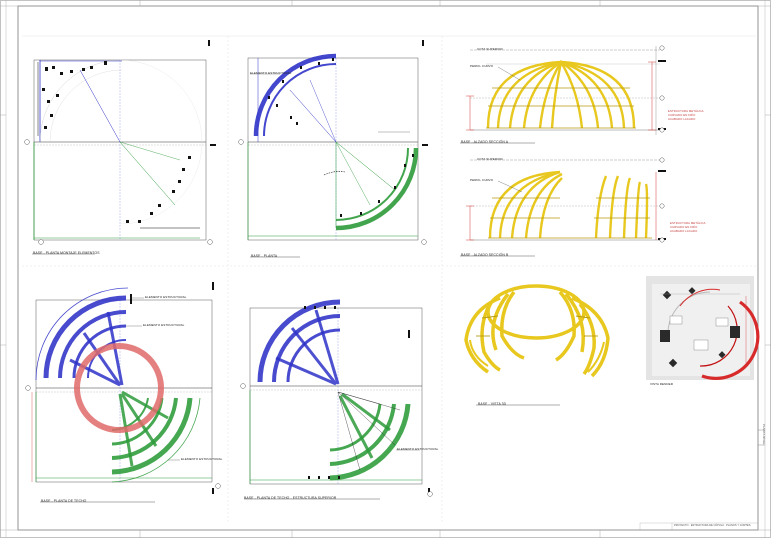  I want to click on panel-4-elevation-b, so click(563, 207).